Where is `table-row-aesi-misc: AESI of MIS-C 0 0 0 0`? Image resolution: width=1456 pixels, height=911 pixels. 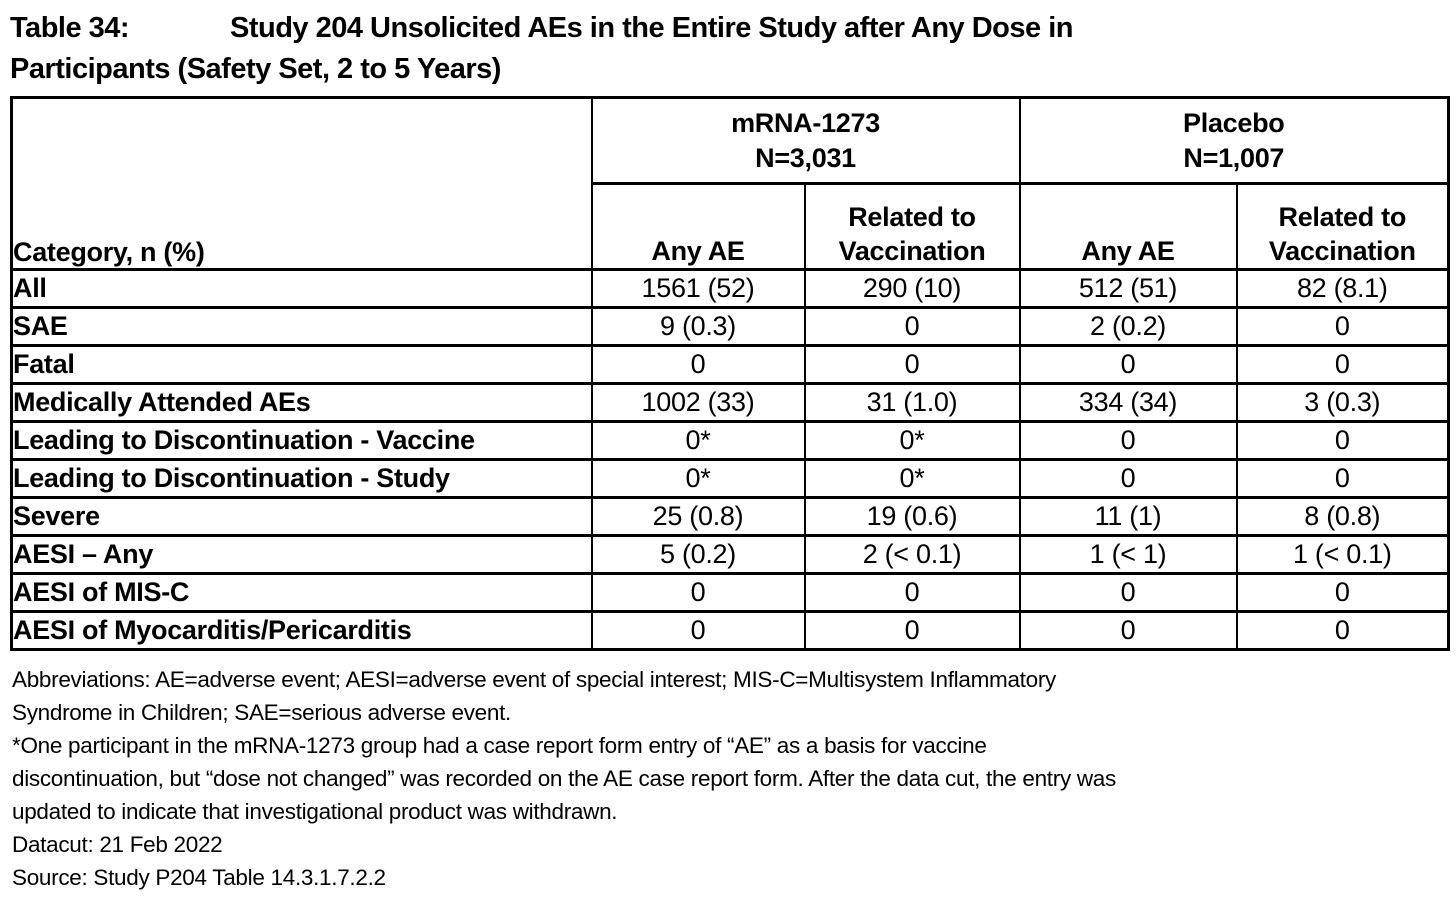 table-row-aesi-misc: AESI of MIS-C 0 0 0 0 is located at coordinates (730, 592).